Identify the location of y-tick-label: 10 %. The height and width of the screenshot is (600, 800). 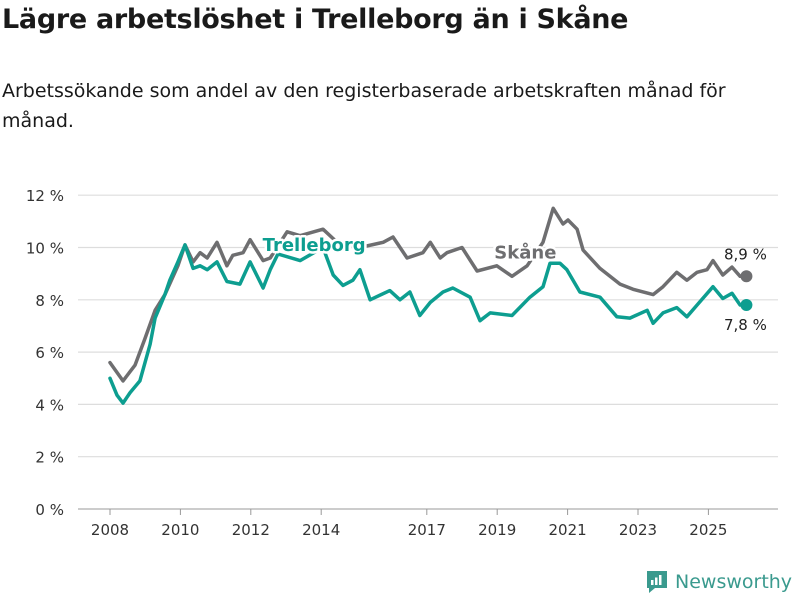
(45, 249).